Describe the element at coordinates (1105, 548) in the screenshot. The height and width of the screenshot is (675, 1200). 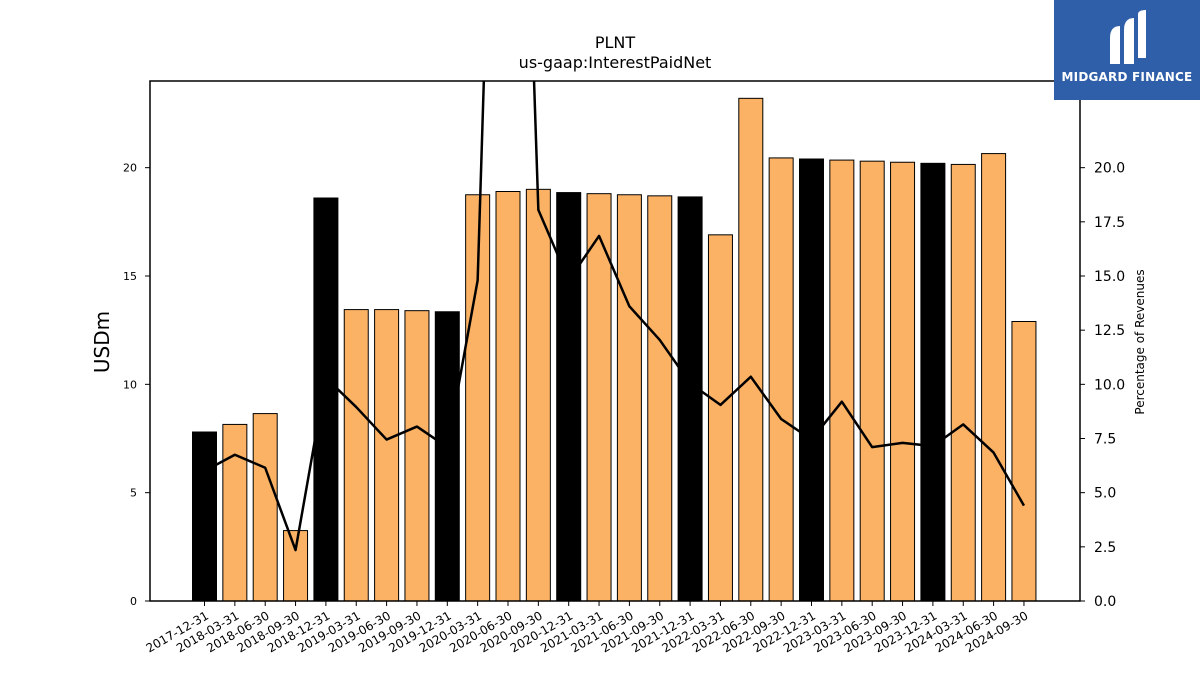
I see `y2-tick-label-2.5: 2.5` at that location.